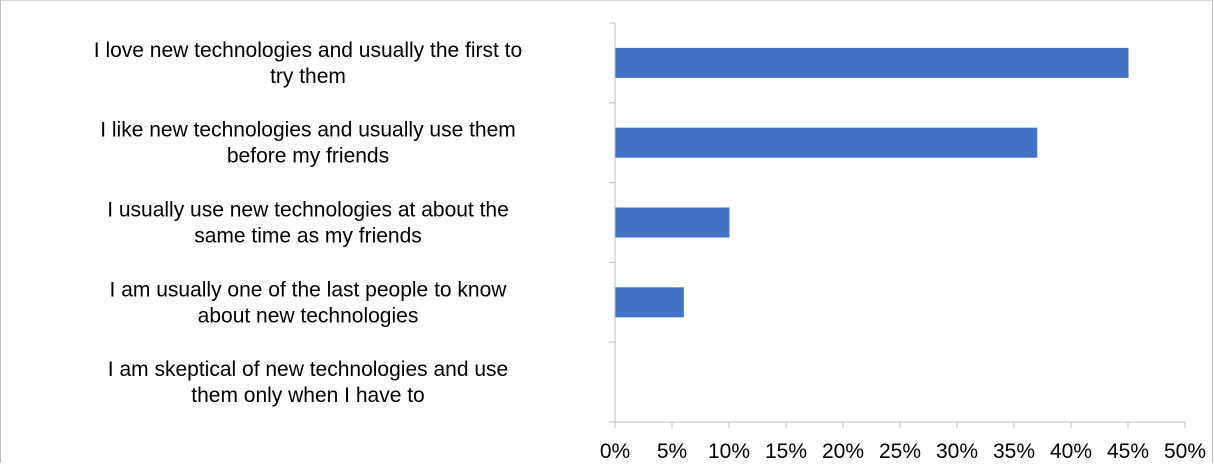 Image resolution: width=1215 pixels, height=469 pixels. I want to click on x-tick-label: 40%, so click(1071, 451).